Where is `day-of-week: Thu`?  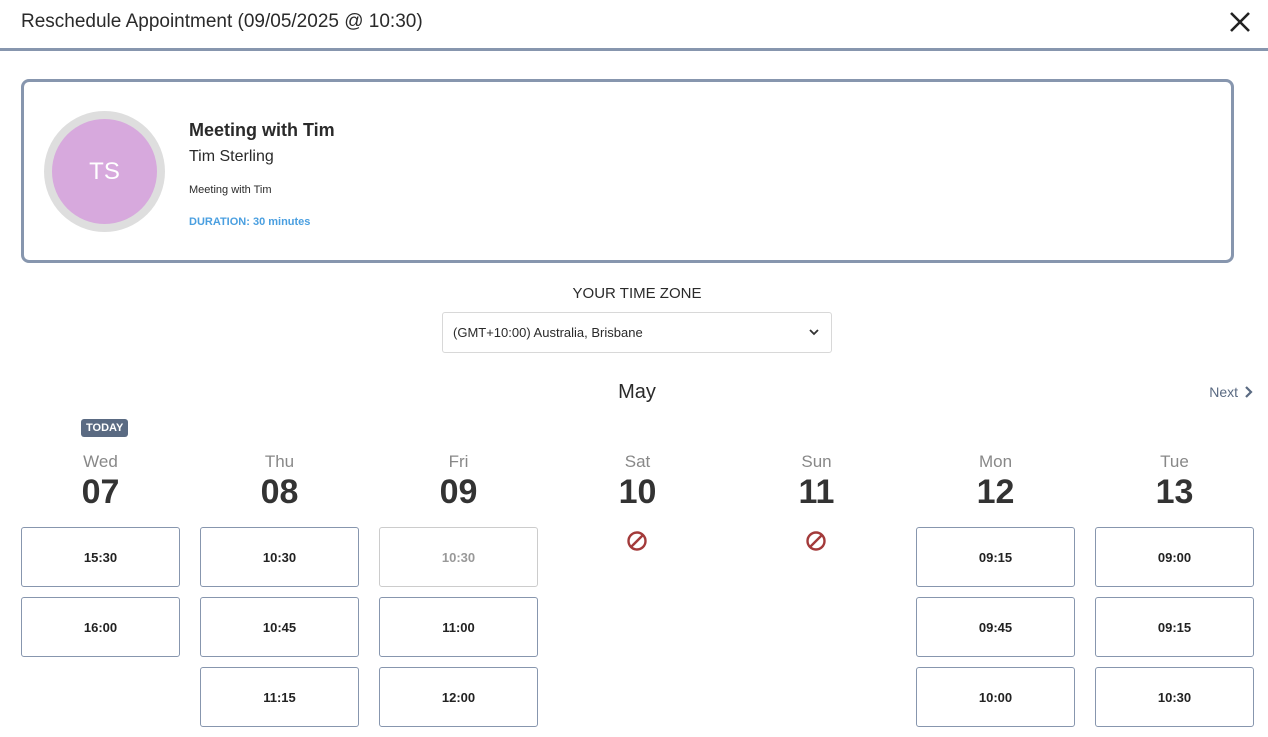 day-of-week: Thu is located at coordinates (279, 461).